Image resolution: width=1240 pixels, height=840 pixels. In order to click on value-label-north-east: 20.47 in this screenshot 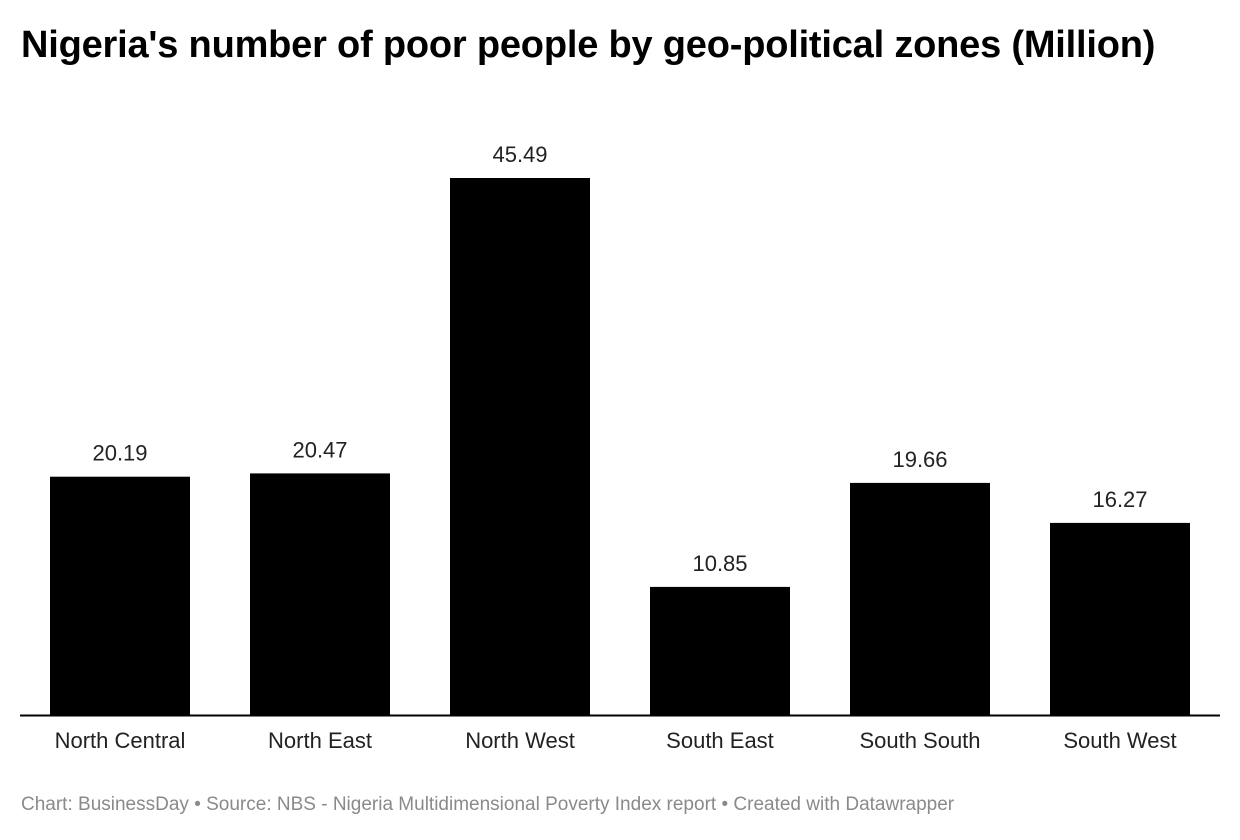, I will do `click(319, 449)`.